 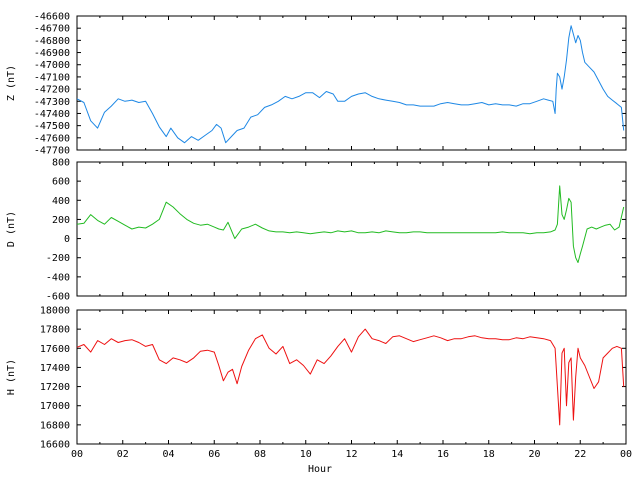 What do you see at coordinates (52, 151) in the screenshot?
I see `z-y-tick-label: -47700` at bounding box center [52, 151].